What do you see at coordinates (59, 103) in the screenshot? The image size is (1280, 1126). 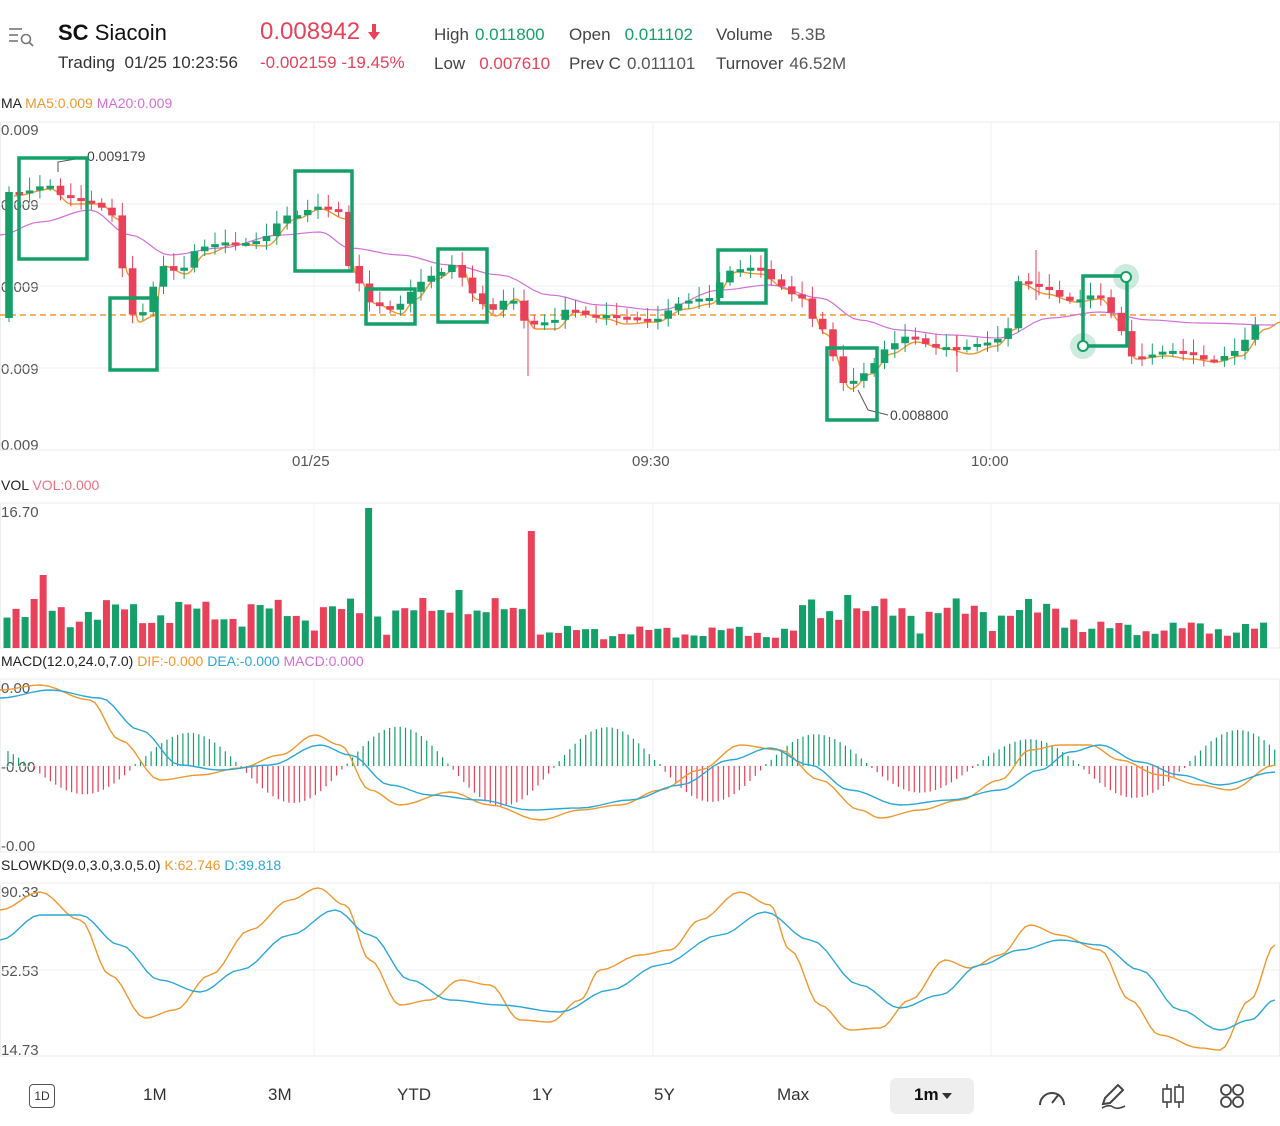 I see `ma5-legend: MA5:0.009` at bounding box center [59, 103].